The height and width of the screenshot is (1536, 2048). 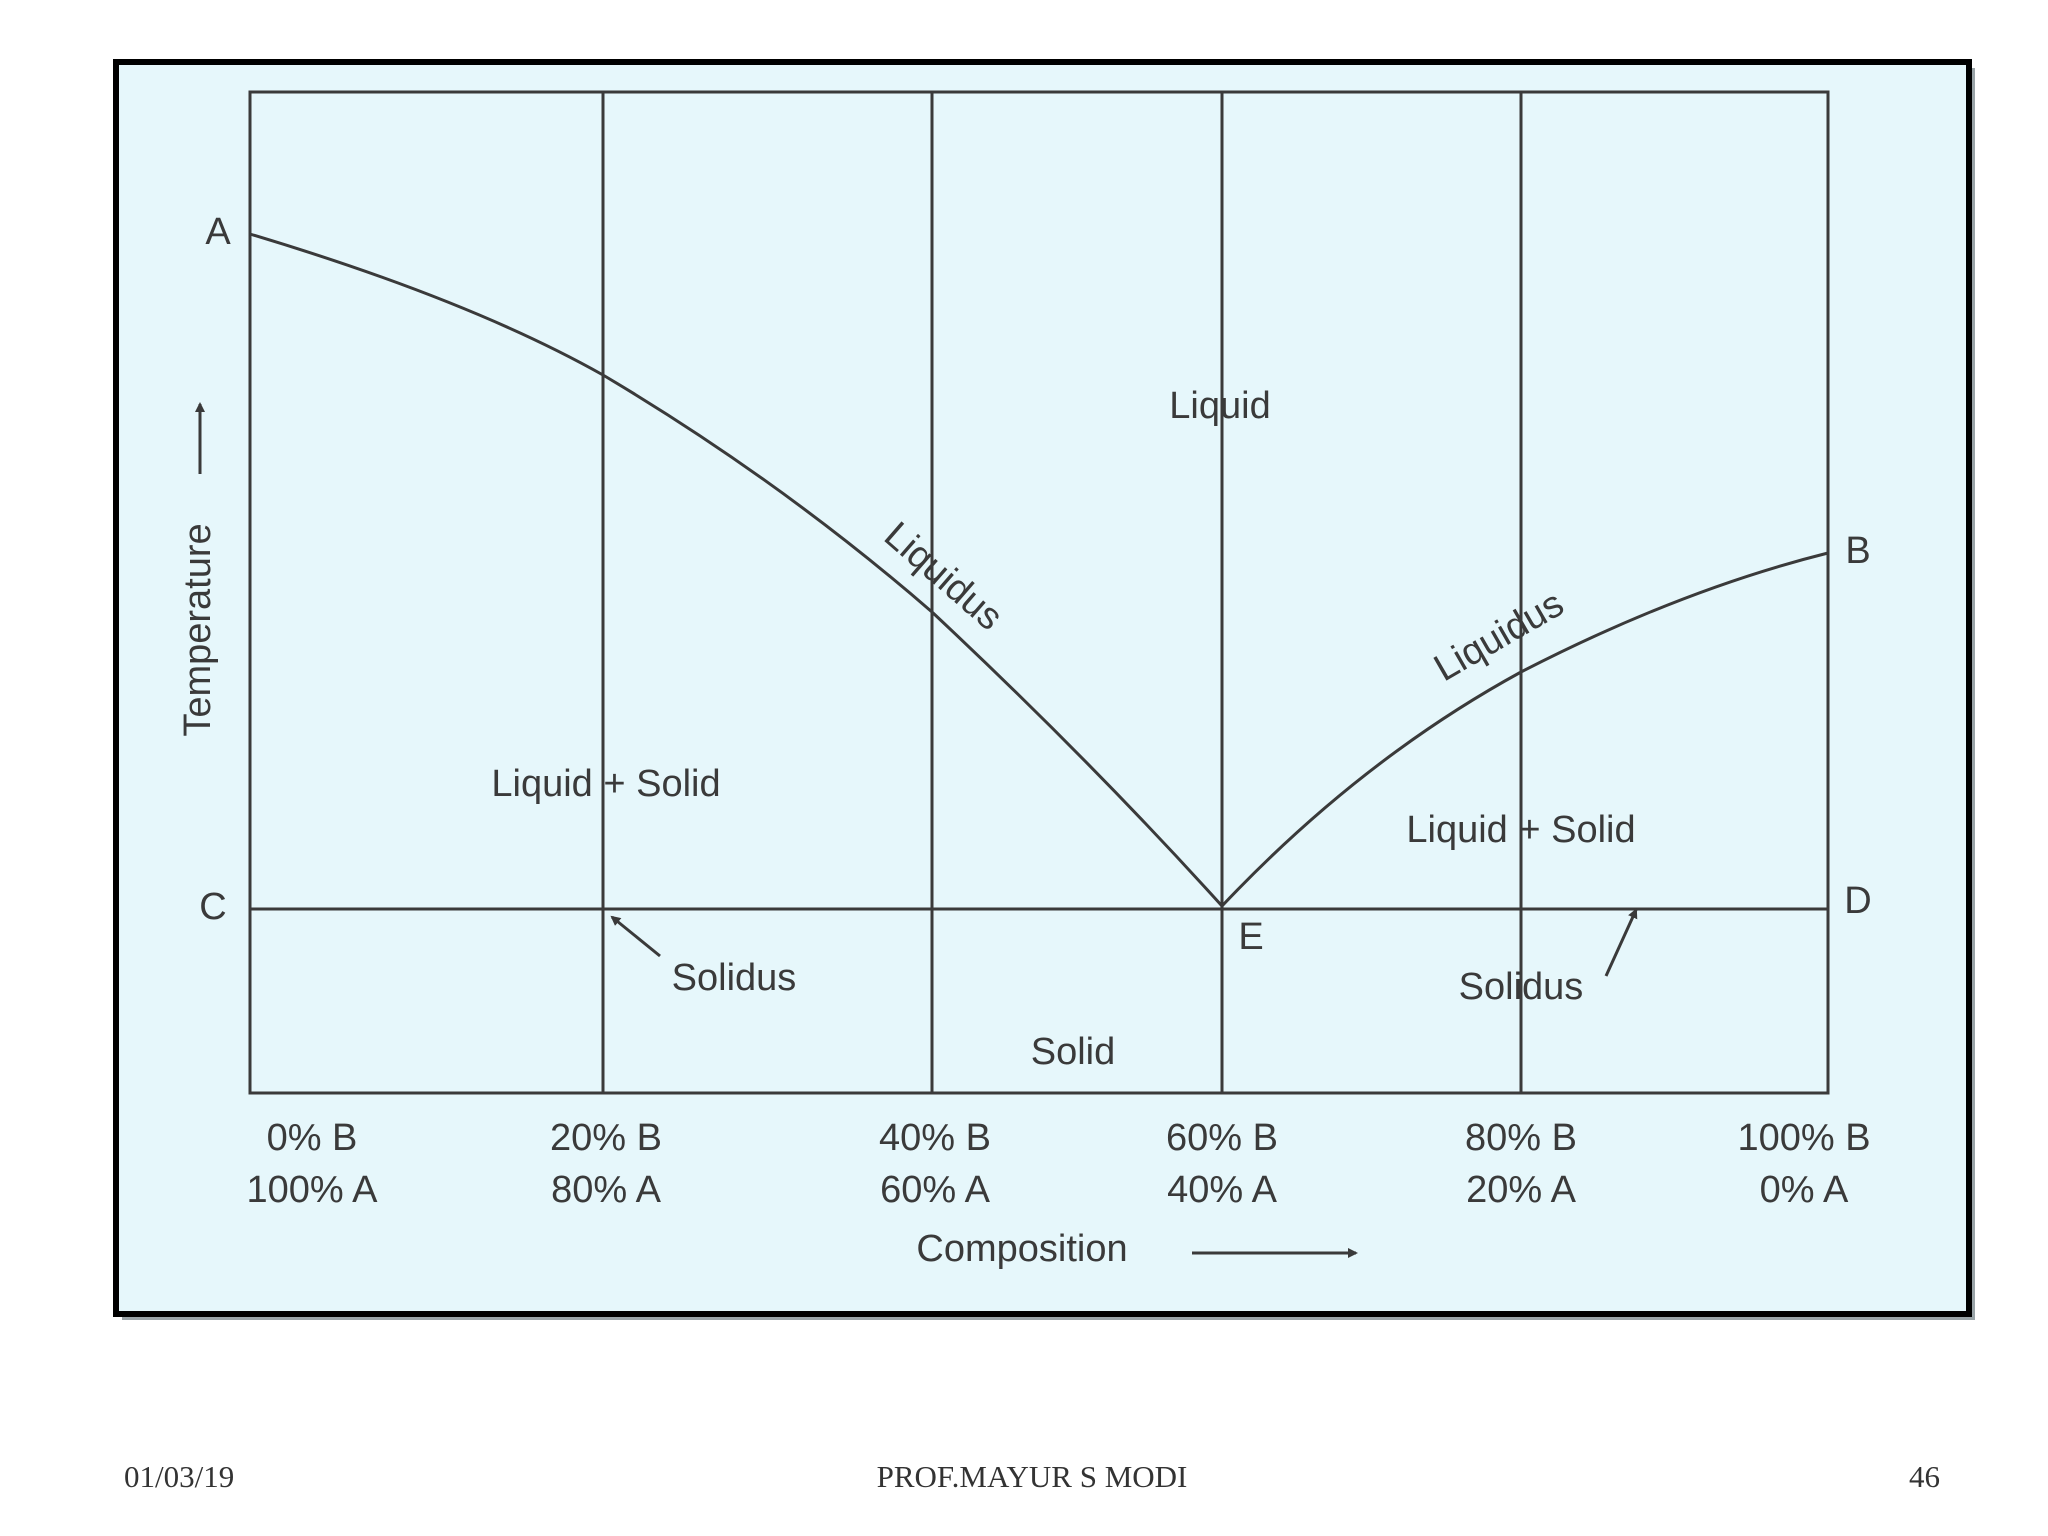 I want to click on point-label: A, so click(x=218, y=232).